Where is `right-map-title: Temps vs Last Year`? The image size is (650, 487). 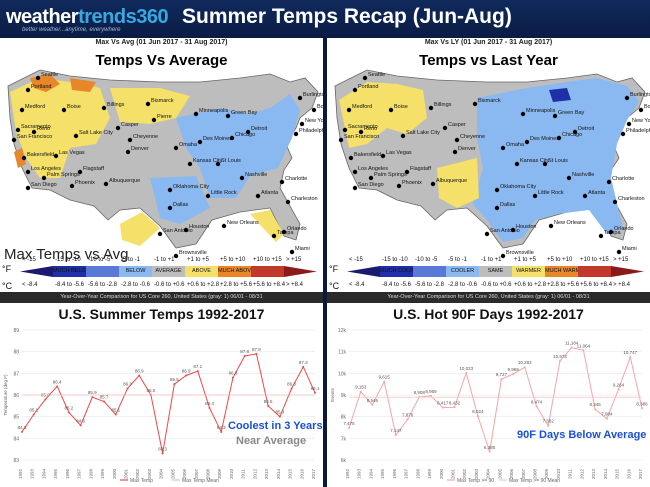 right-map-title: Temps vs Last Year is located at coordinates (488, 60).